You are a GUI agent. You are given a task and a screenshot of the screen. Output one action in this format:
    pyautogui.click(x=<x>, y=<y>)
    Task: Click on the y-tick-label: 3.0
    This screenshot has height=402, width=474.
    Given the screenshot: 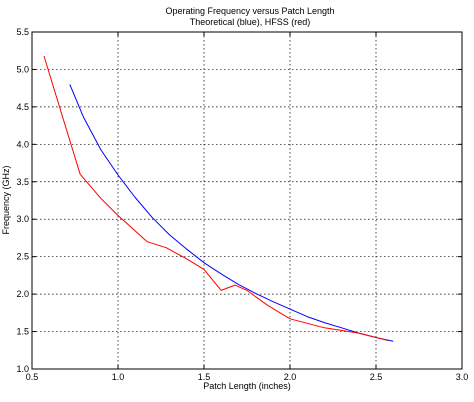 What is the action you would take?
    pyautogui.click(x=22, y=219)
    